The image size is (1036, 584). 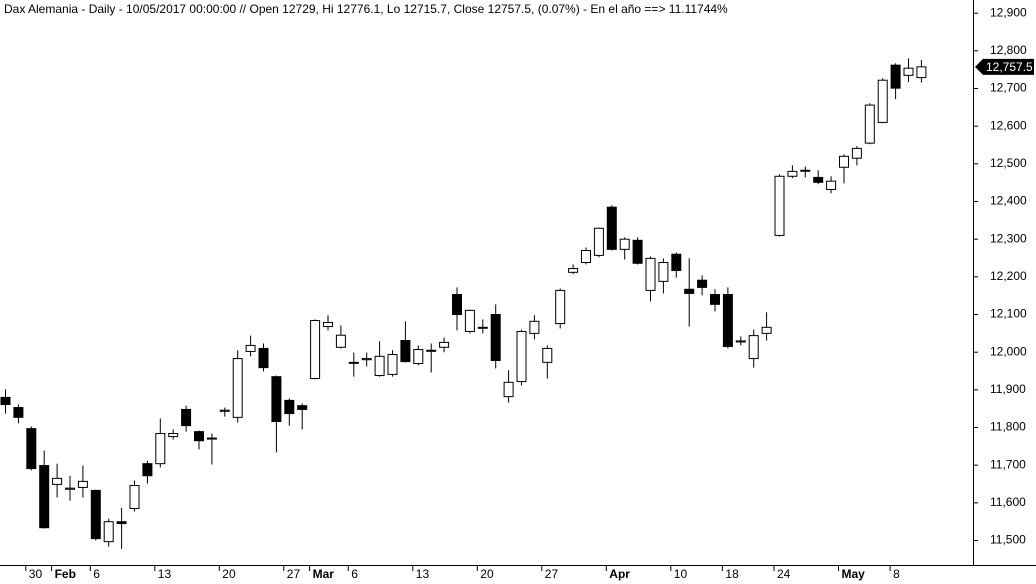 I want to click on x-tick-label: 24, so click(x=784, y=574).